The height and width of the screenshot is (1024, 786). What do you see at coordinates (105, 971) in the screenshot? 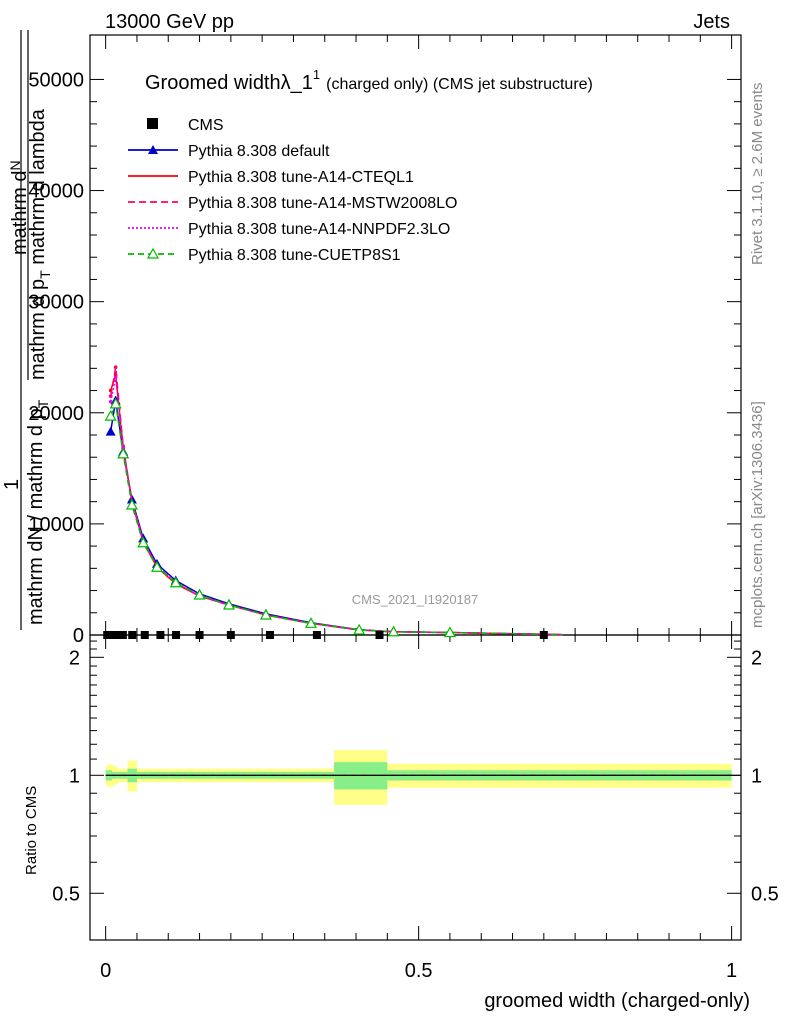
I see `x-tick-label: 0` at bounding box center [105, 971].